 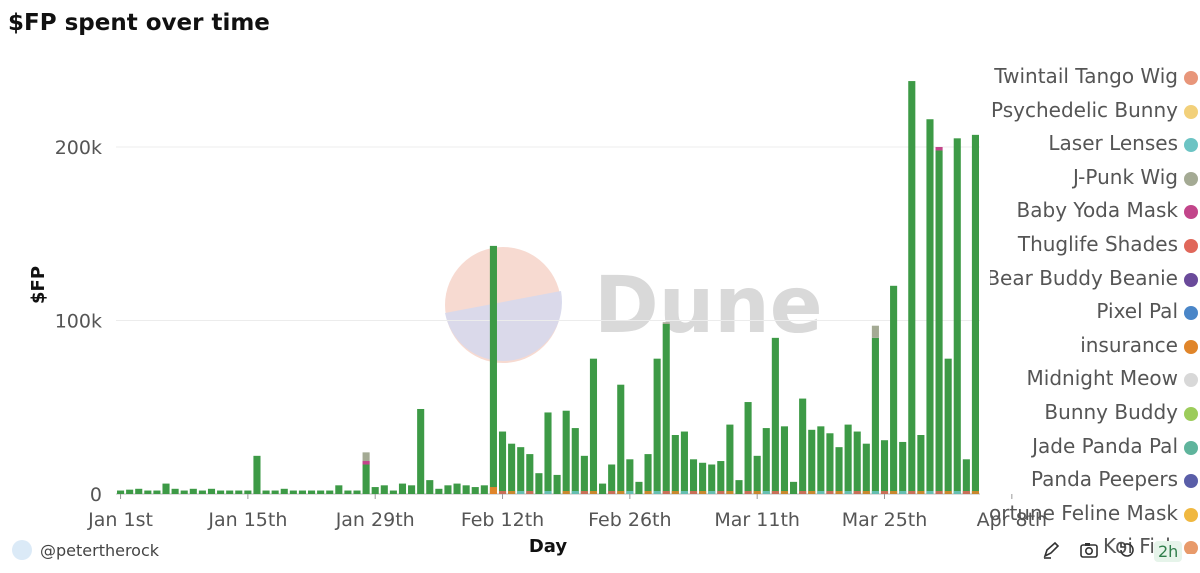 I want to click on x-tick-label: Mar 11th, so click(x=757, y=520).